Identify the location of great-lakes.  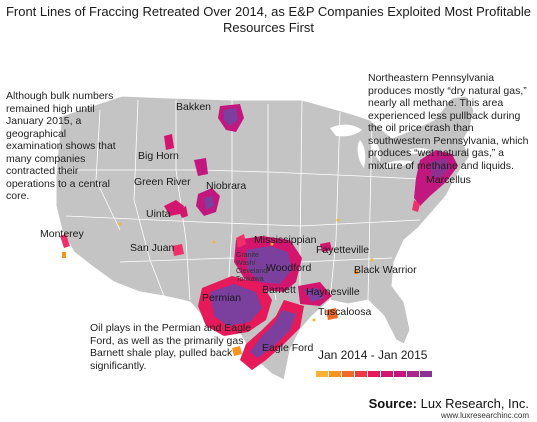
(380, 146).